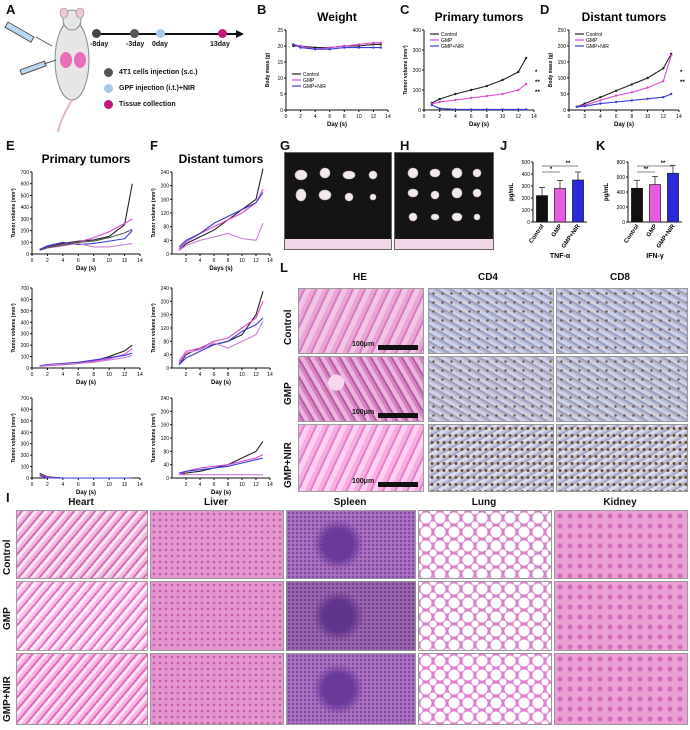 The height and width of the screenshot is (730, 690). I want to click on lung-gmp-image, so click(485, 616).